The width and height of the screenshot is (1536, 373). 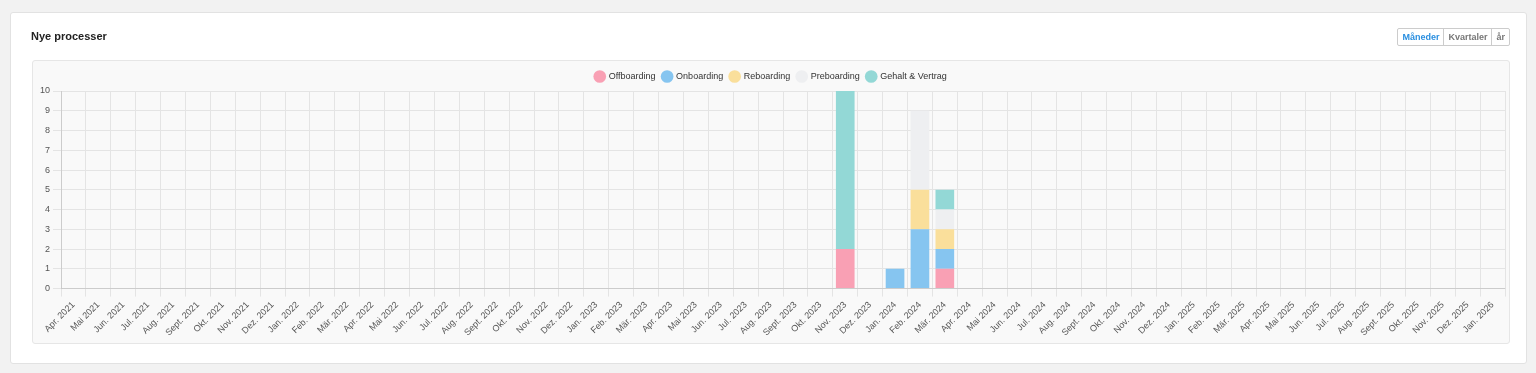 I want to click on y-tick-label: 4, so click(x=48, y=209).